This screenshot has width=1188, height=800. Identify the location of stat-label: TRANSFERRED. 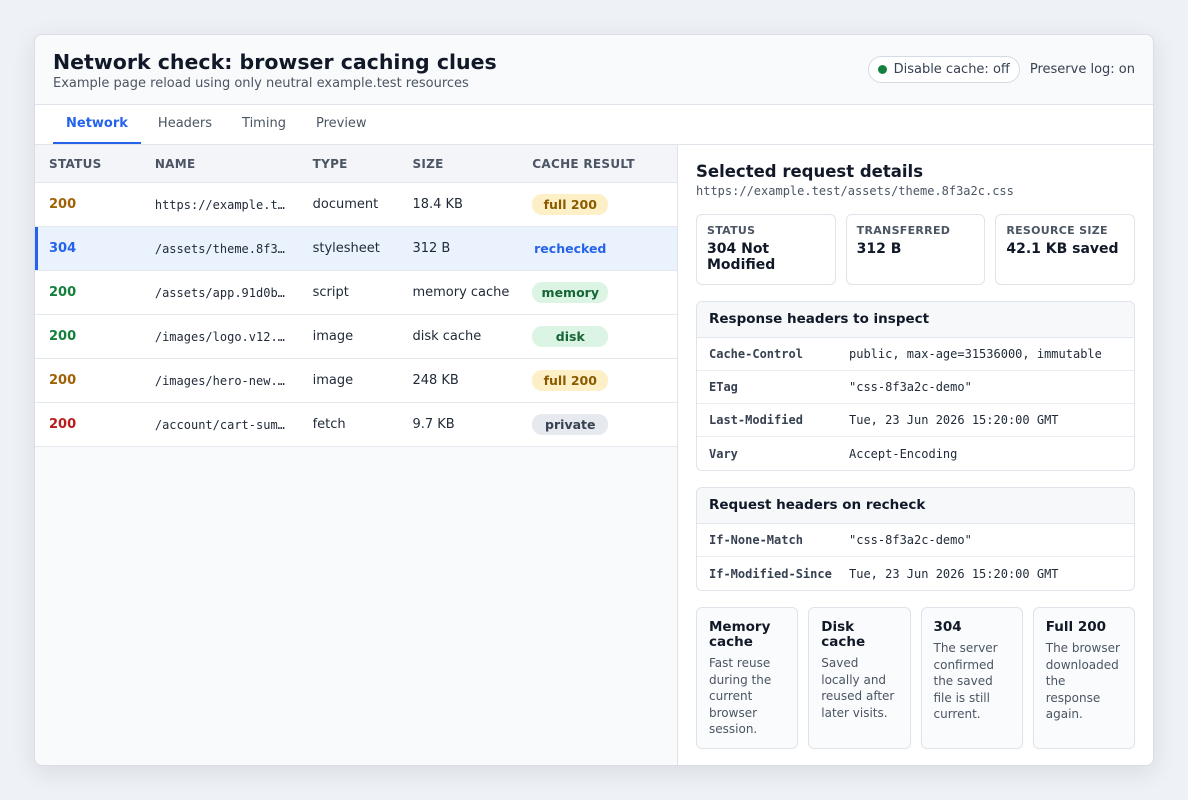
(916, 230).